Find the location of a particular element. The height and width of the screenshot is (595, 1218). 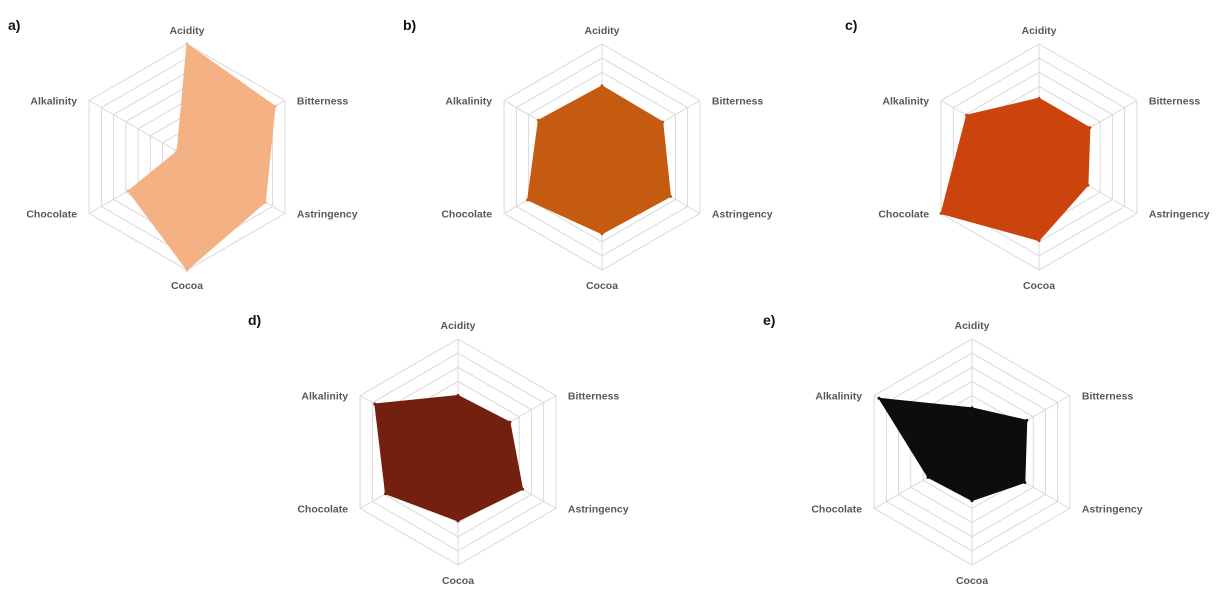

spoke-alkalinity is located at coordinates (138, 129).